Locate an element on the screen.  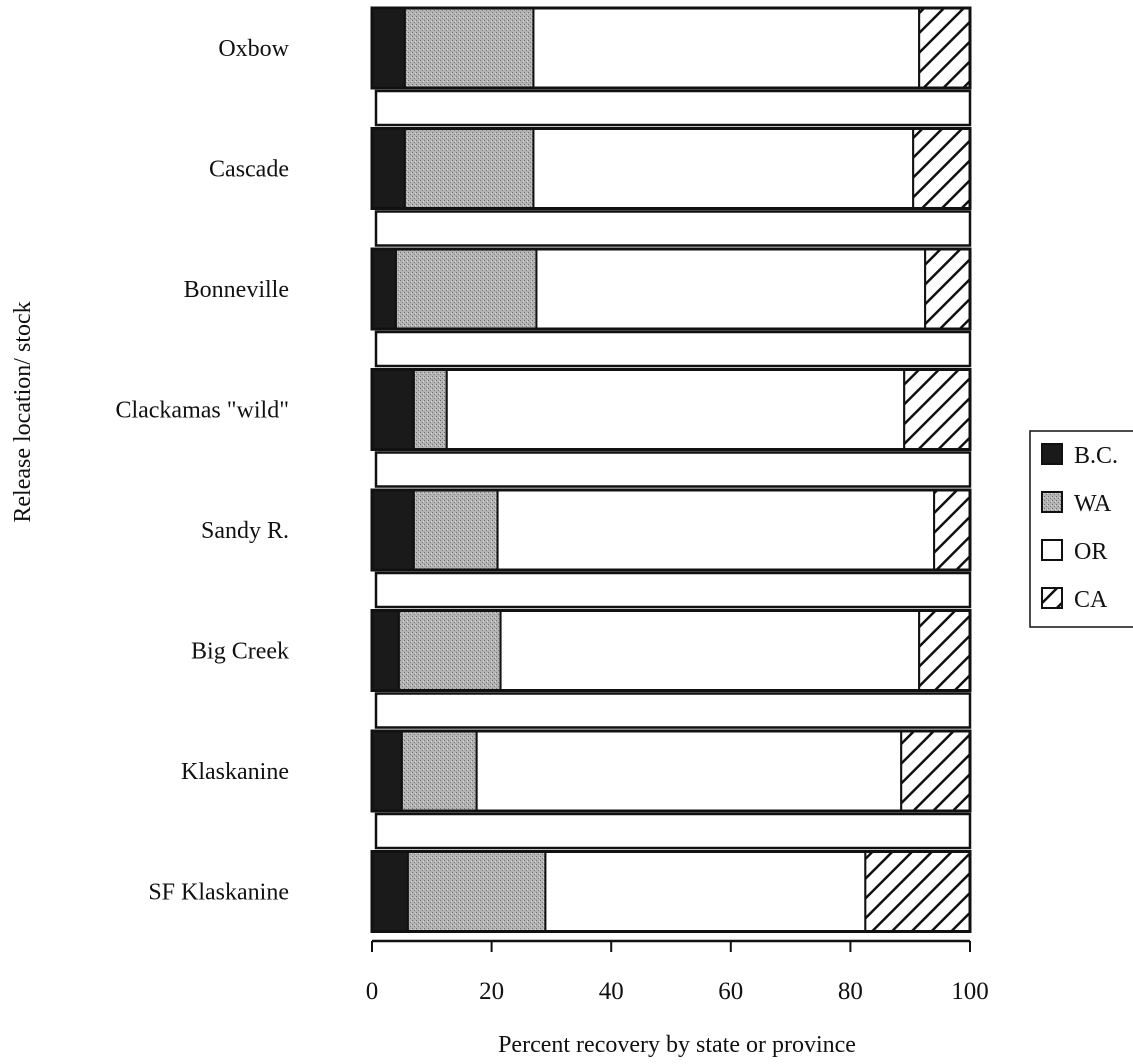
category-label: Bonneville is located at coordinates (236, 290).